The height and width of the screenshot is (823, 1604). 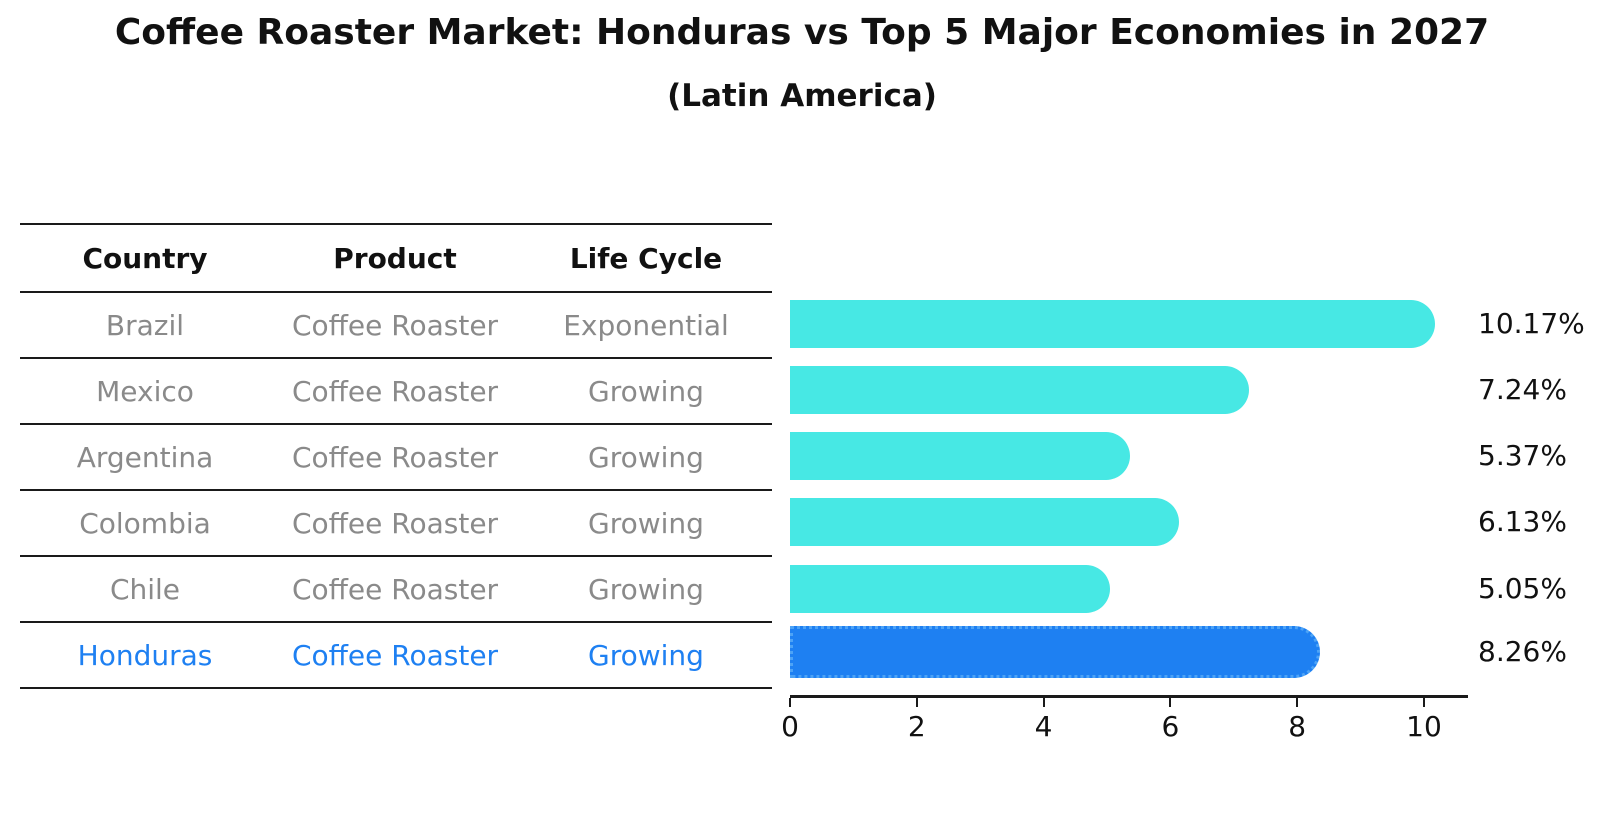 I want to click on cell-country: Brazil, so click(x=145, y=325).